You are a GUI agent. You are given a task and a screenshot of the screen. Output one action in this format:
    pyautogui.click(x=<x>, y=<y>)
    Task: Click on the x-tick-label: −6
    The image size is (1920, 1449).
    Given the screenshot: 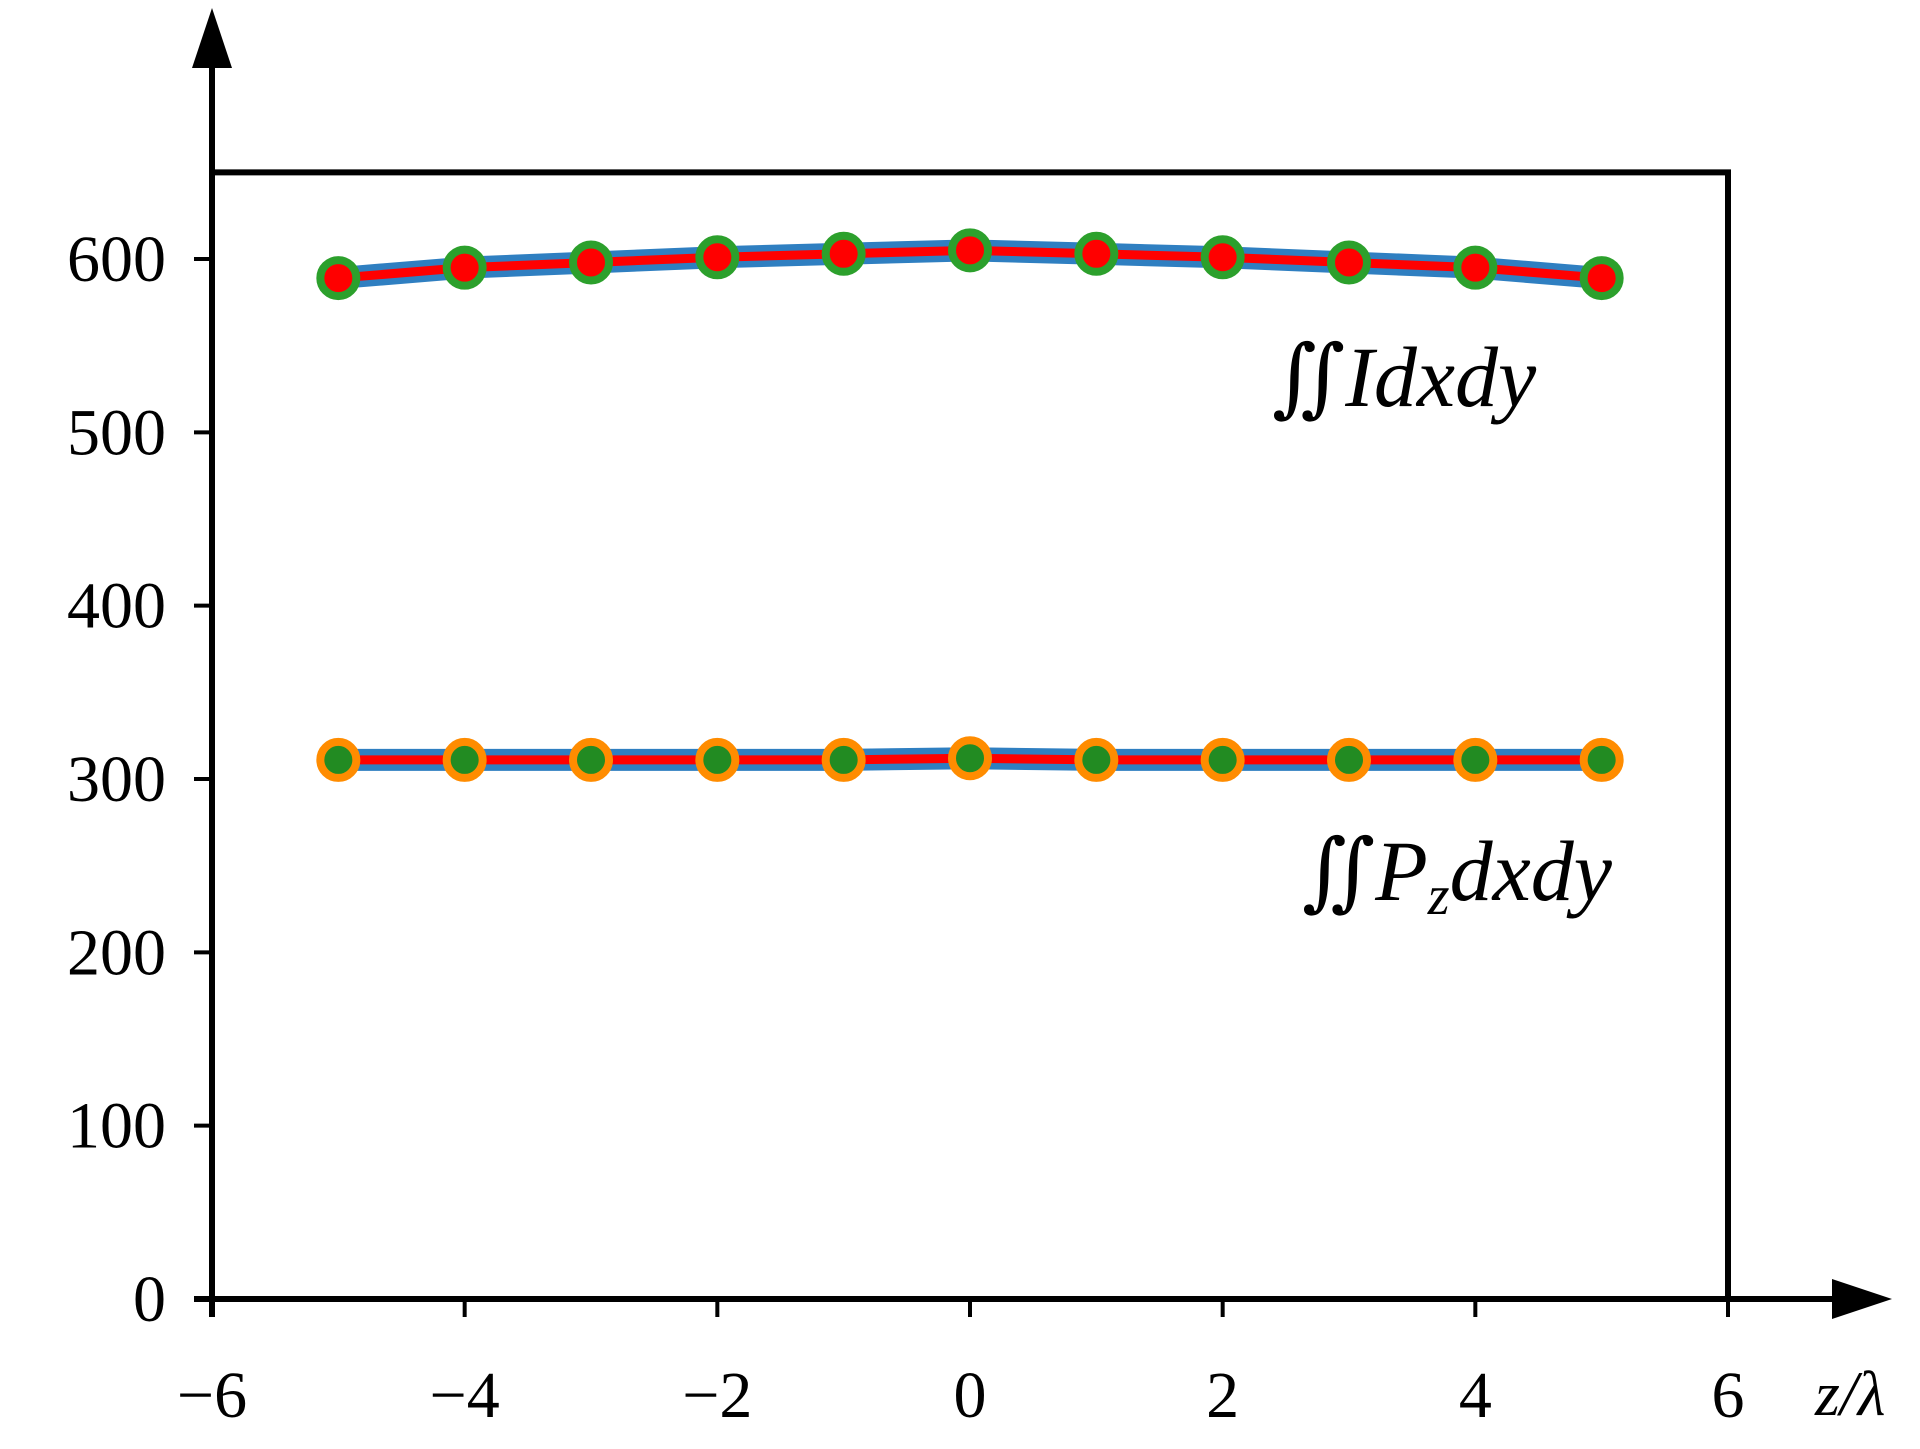 What is the action you would take?
    pyautogui.click(x=212, y=1395)
    